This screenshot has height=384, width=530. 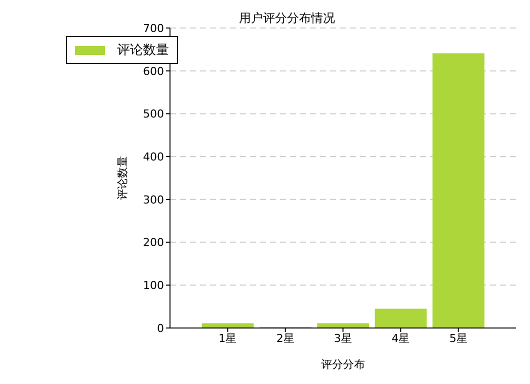 What do you see at coordinates (343, 364) in the screenshot?
I see `x-axis-title: 评分分布` at bounding box center [343, 364].